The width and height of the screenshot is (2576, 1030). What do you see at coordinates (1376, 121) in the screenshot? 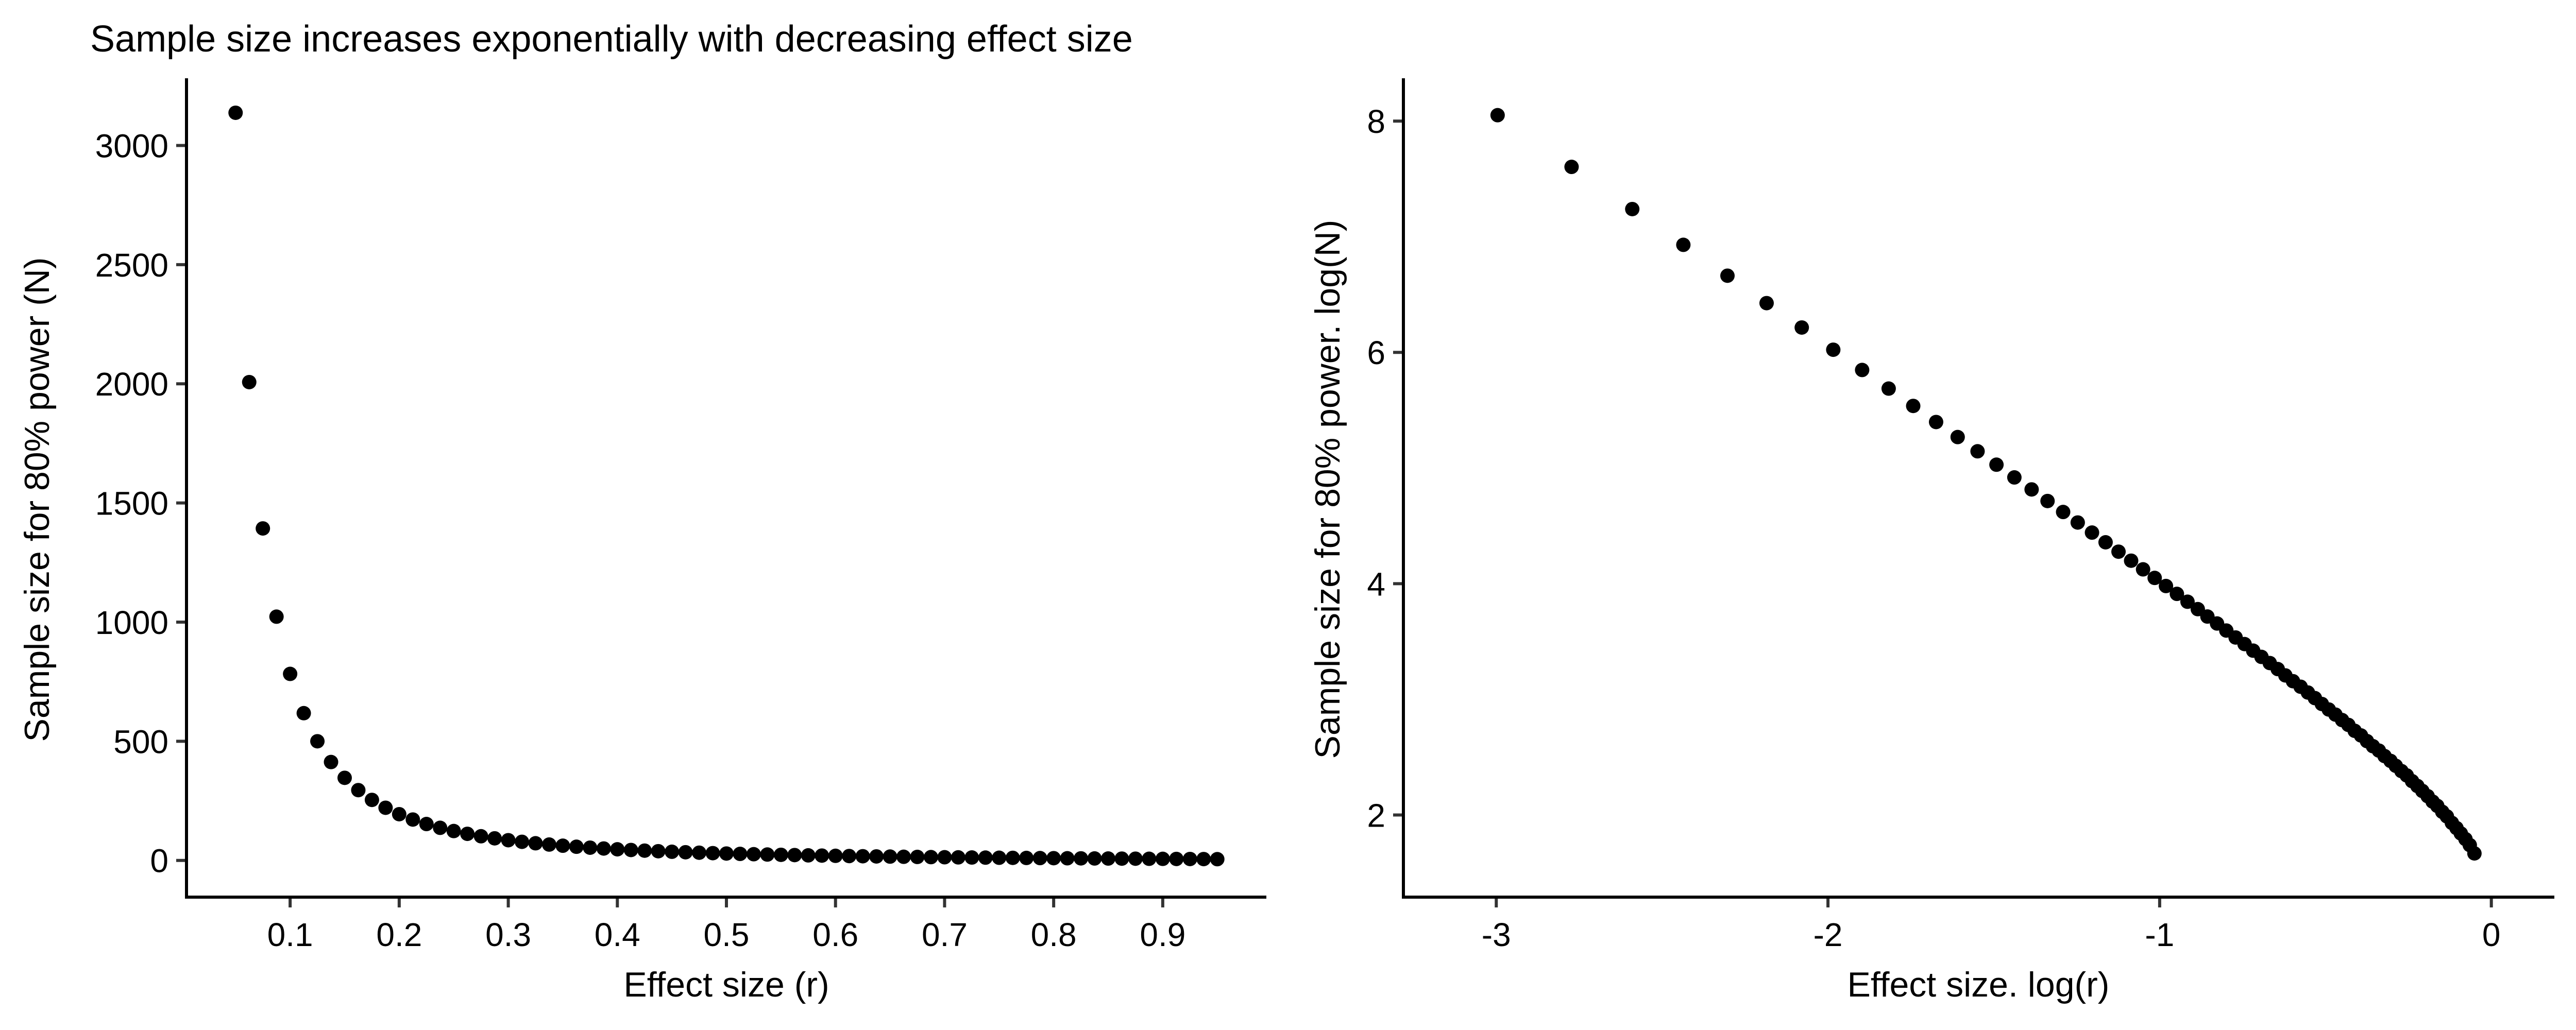
I see `right-y-tick-label: 8` at bounding box center [1376, 121].